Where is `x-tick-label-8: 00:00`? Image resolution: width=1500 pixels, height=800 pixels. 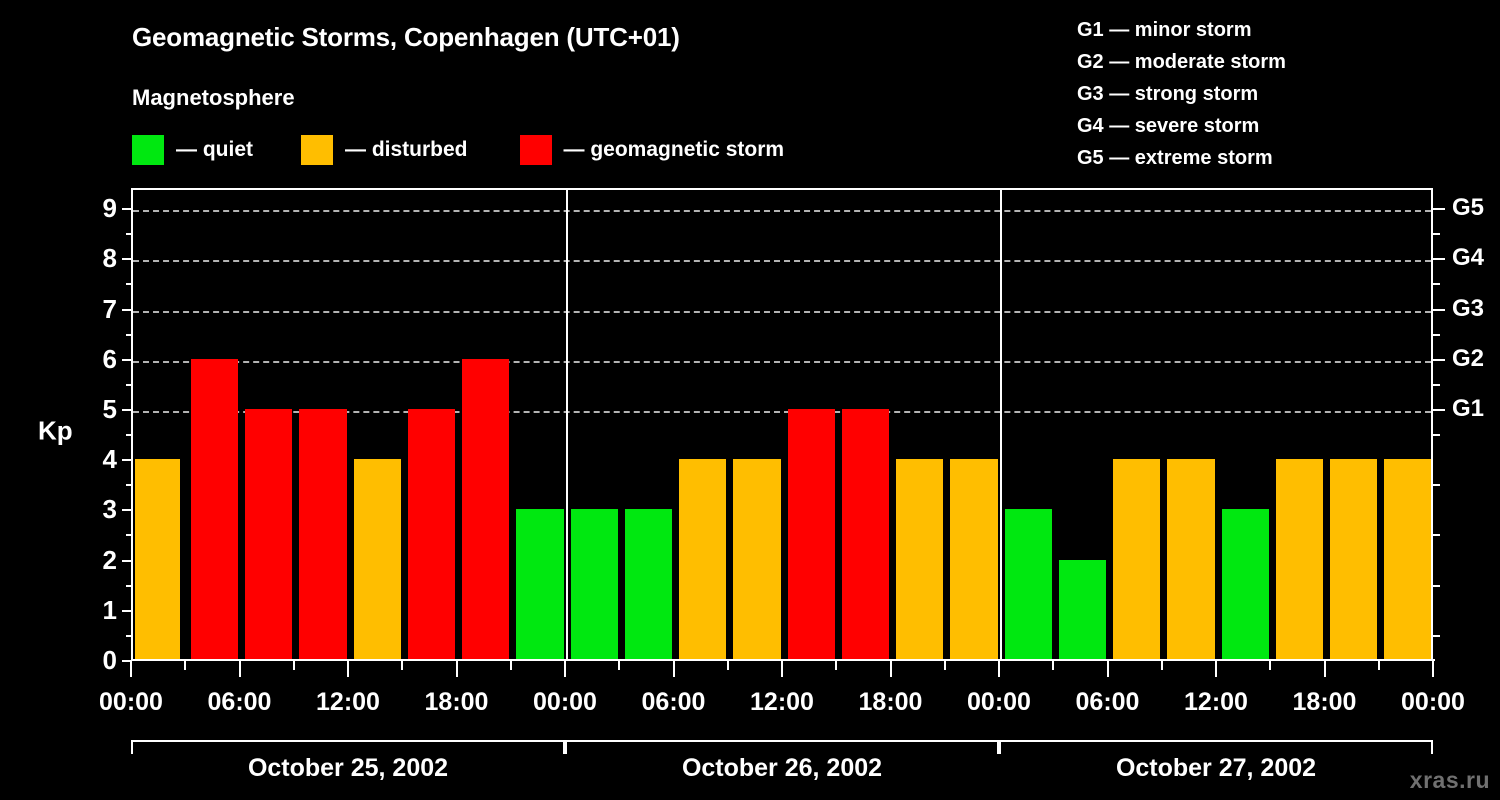
x-tick-label-8: 00:00 is located at coordinates (999, 702).